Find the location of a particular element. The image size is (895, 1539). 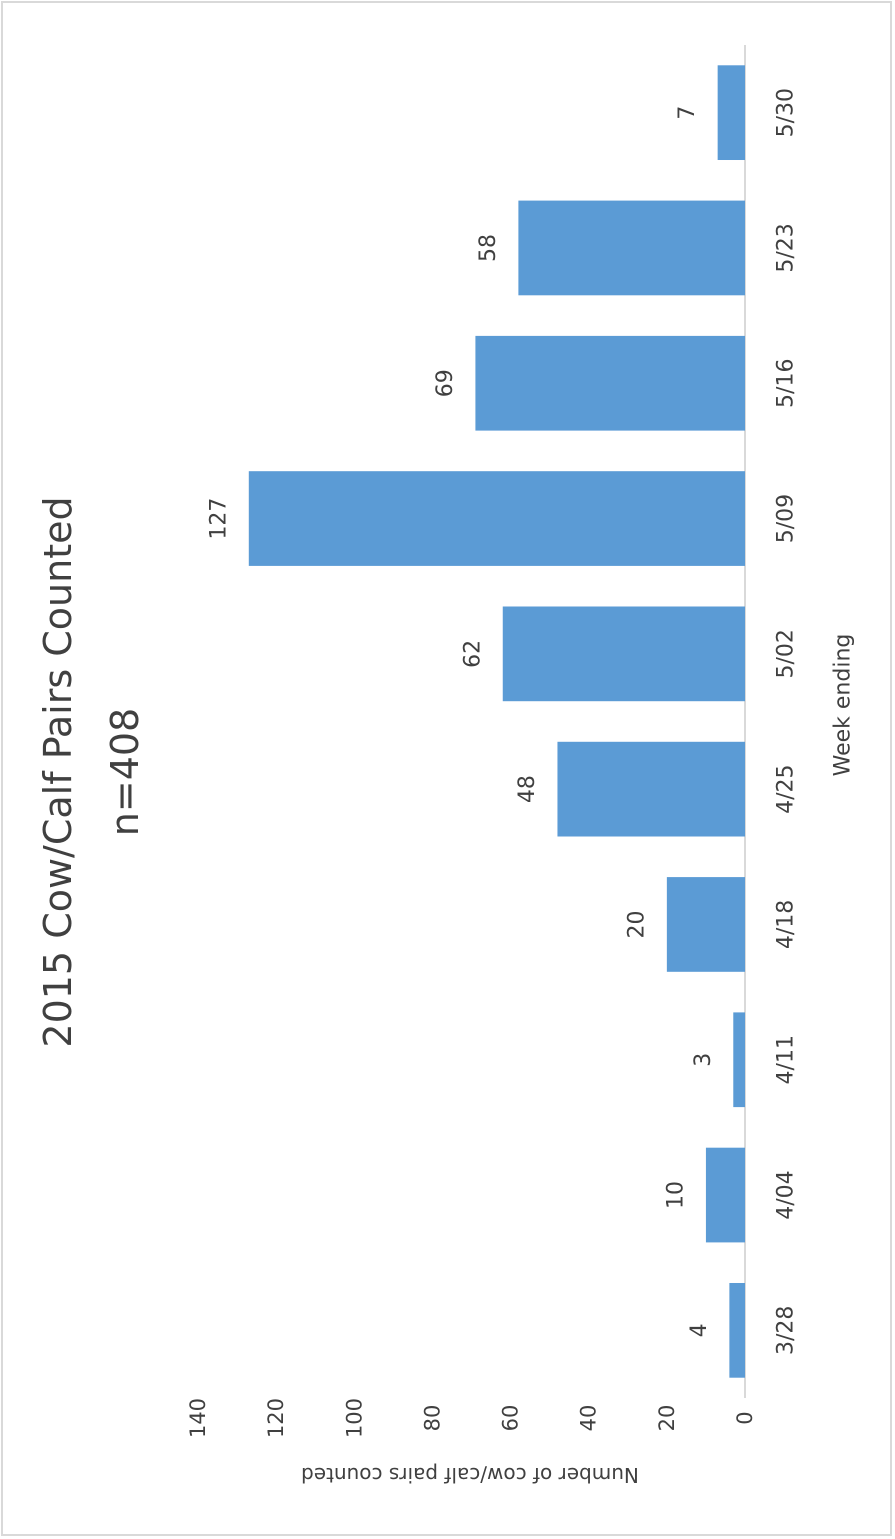

value-tick-20: 20 is located at coordinates (667, 1418).